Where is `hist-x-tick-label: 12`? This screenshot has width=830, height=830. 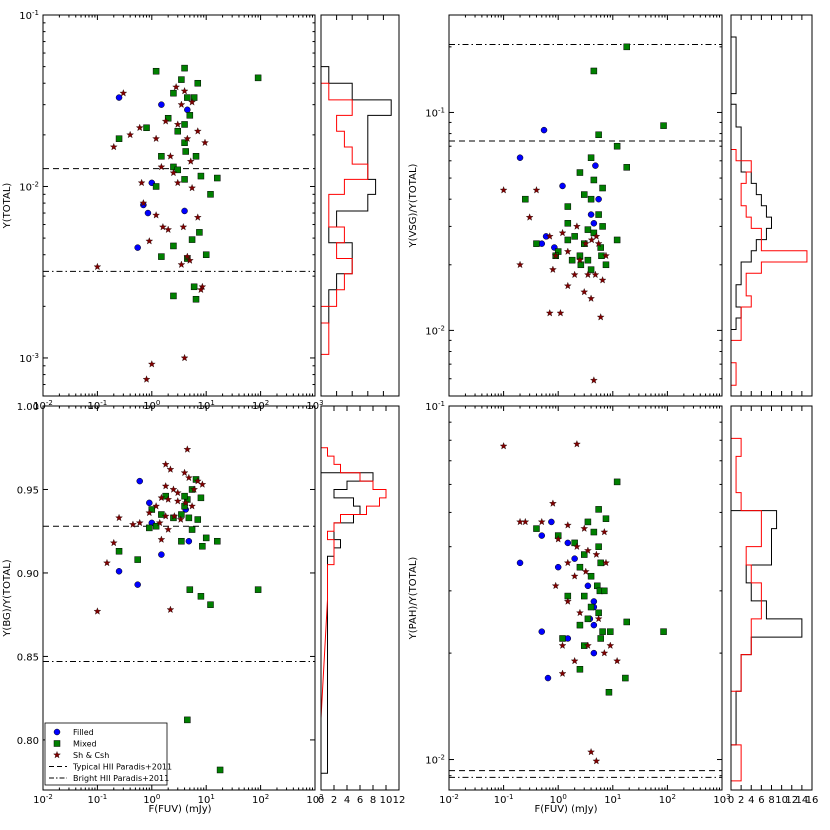
hist-x-tick-label: 12 is located at coordinates (791, 800).